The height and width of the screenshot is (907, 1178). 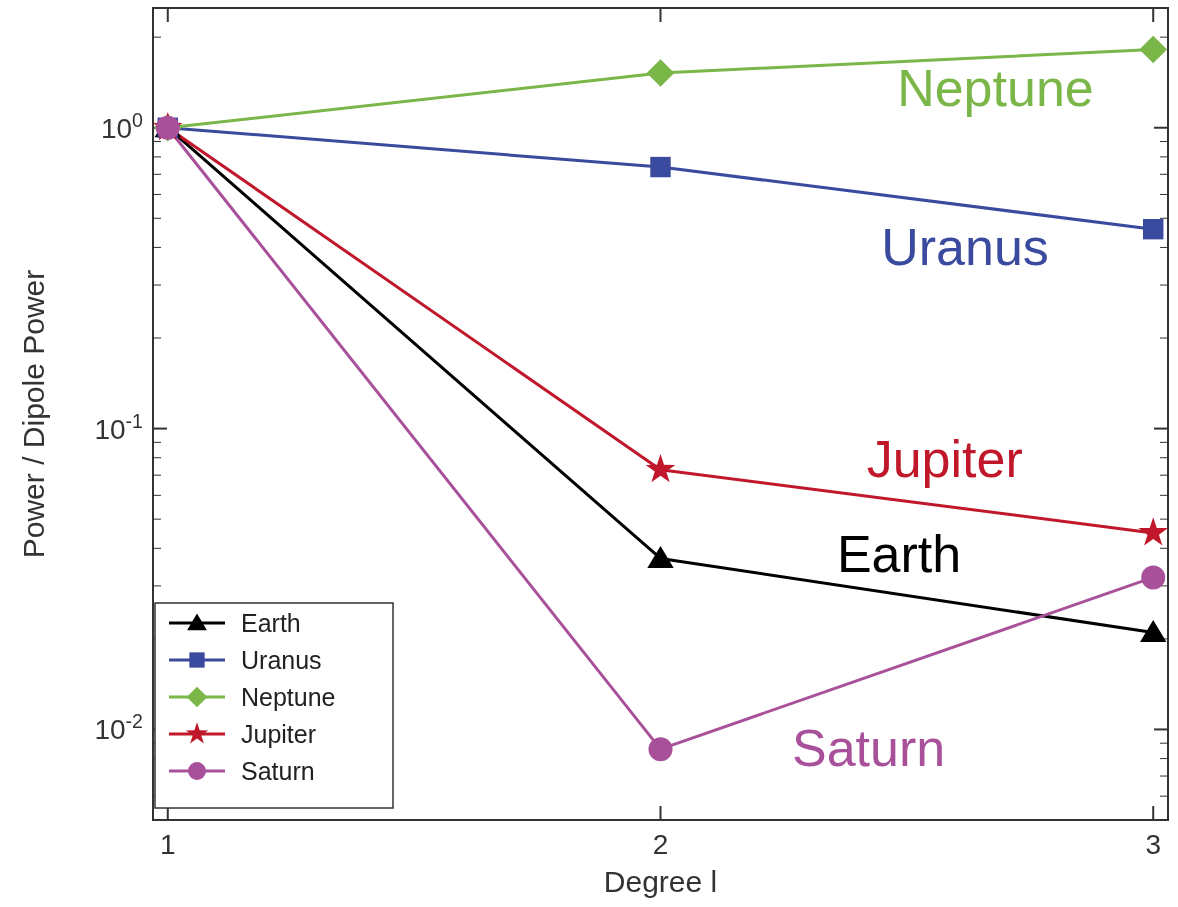 What do you see at coordinates (288, 697) in the screenshot?
I see `legend-label: Neptune` at bounding box center [288, 697].